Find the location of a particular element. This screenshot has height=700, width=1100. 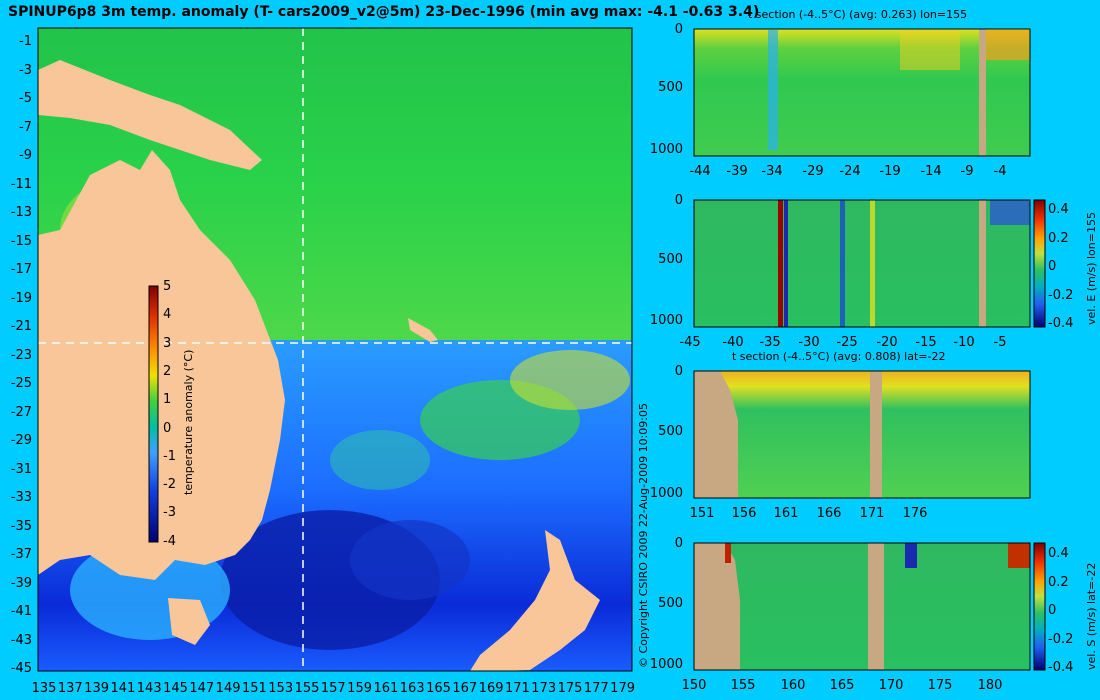

section-x-tick: 165 is located at coordinates (842, 685).